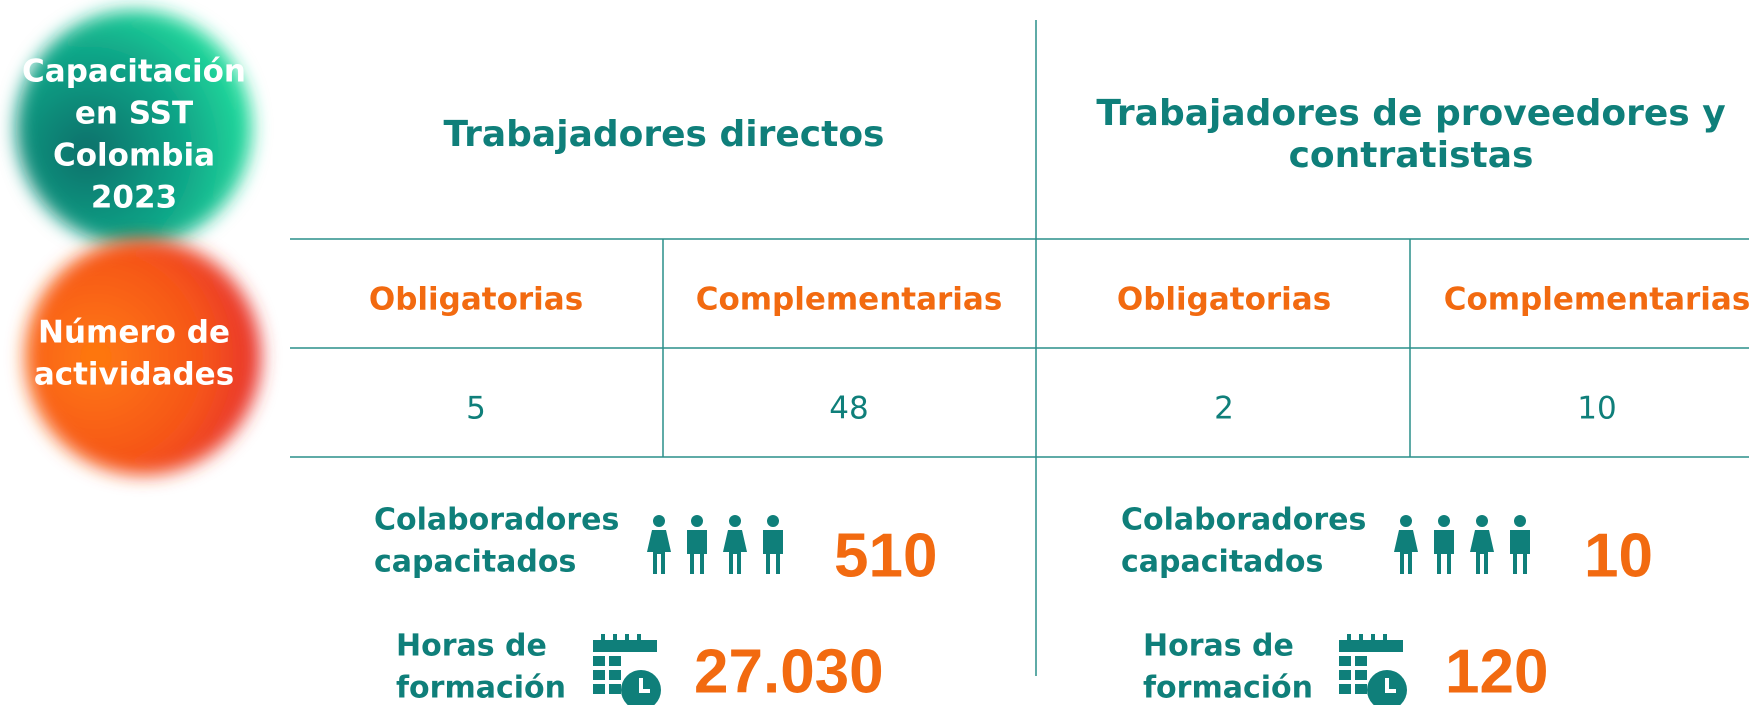 This screenshot has width=1749, height=705. Describe the element at coordinates (848, 409) in the screenshot. I see `column-value: 48` at that location.